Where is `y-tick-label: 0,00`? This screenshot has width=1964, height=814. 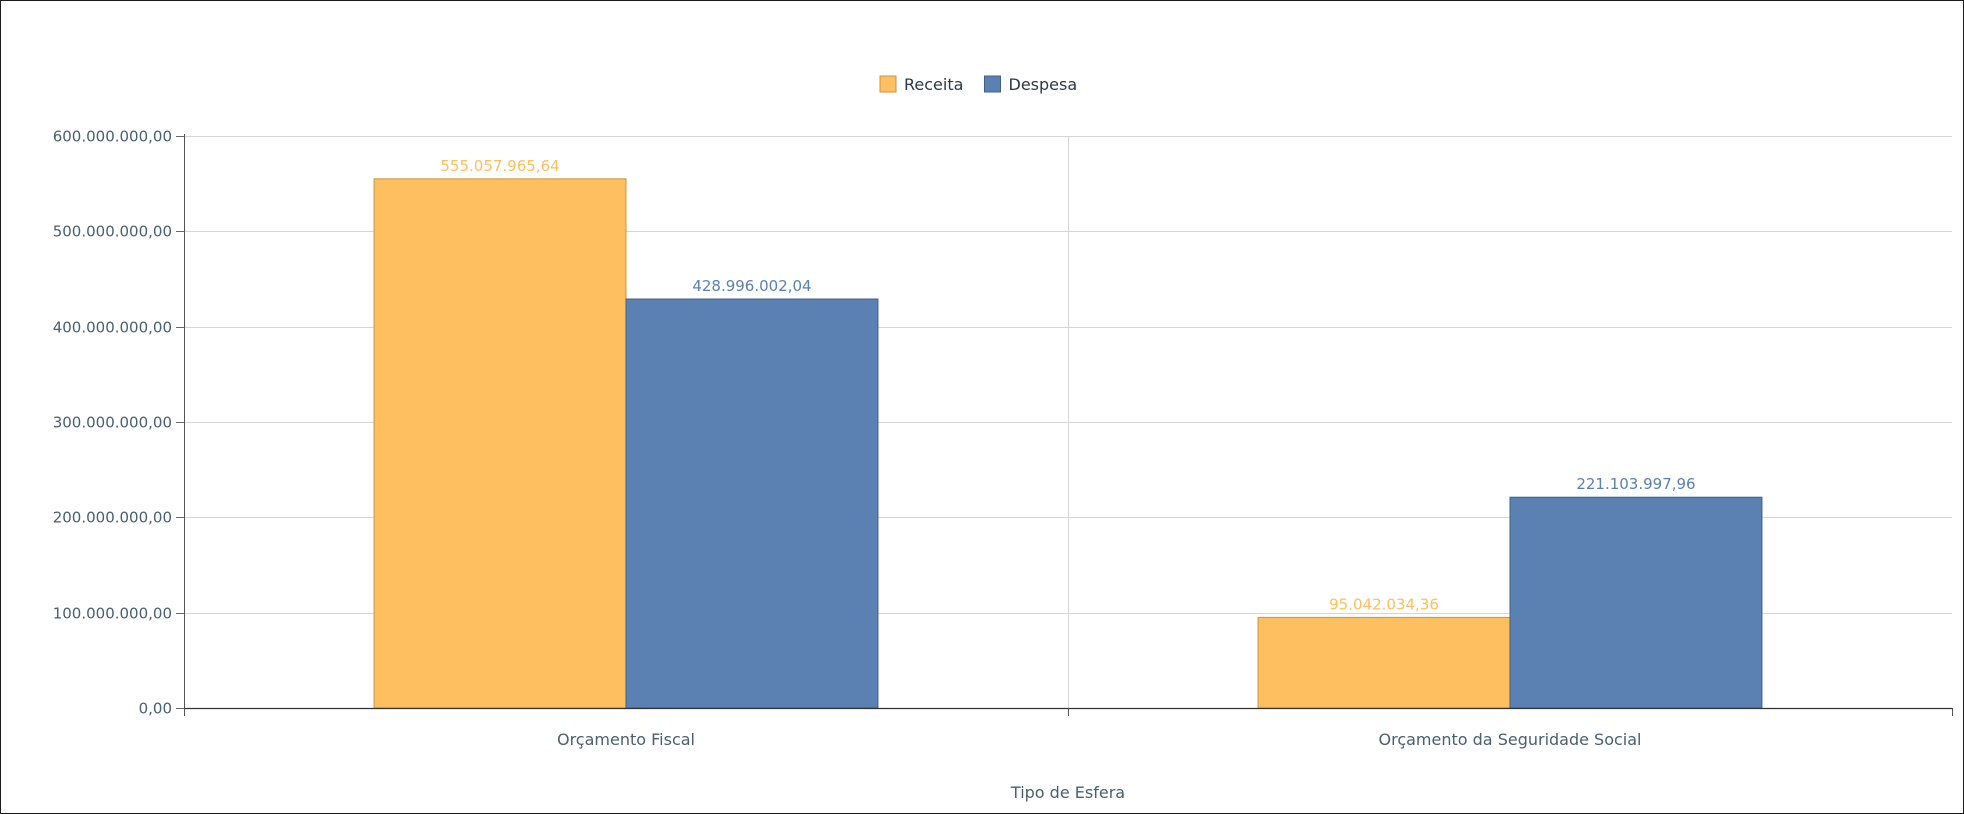
y-tick-label: 0,00 is located at coordinates (155, 709).